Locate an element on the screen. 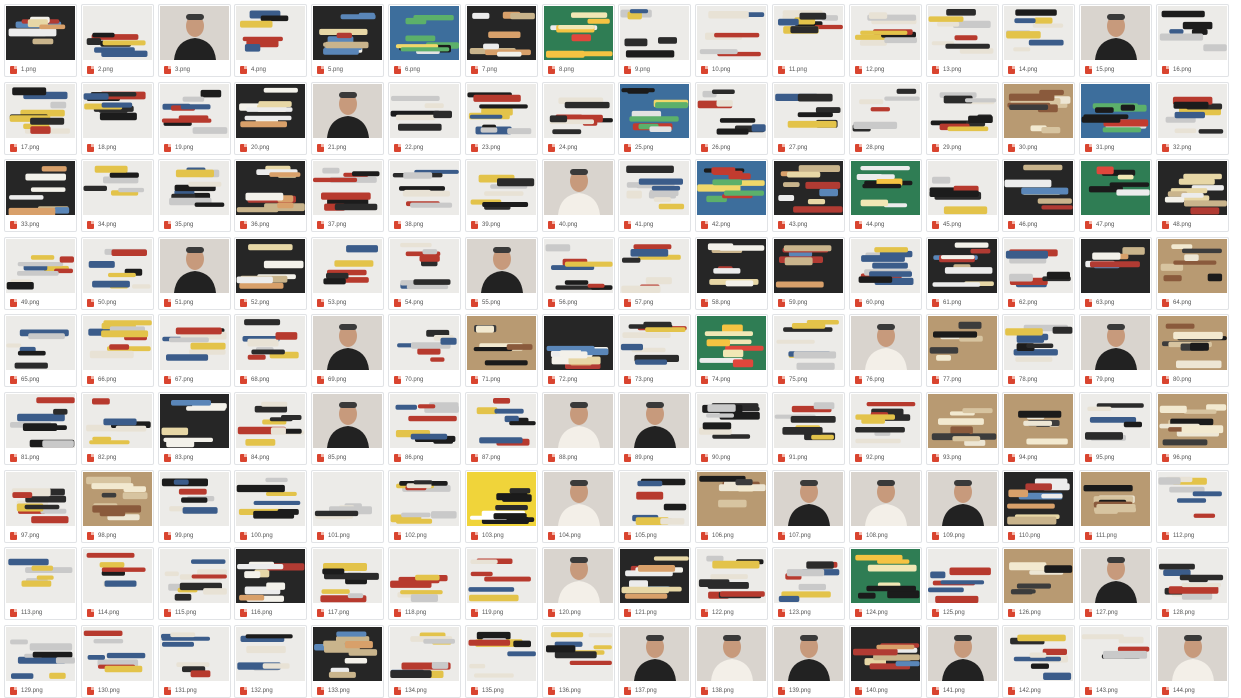 Image resolution: width=1241 pixels, height=698 pixels. file-tile: 113.png is located at coordinates (40, 583).